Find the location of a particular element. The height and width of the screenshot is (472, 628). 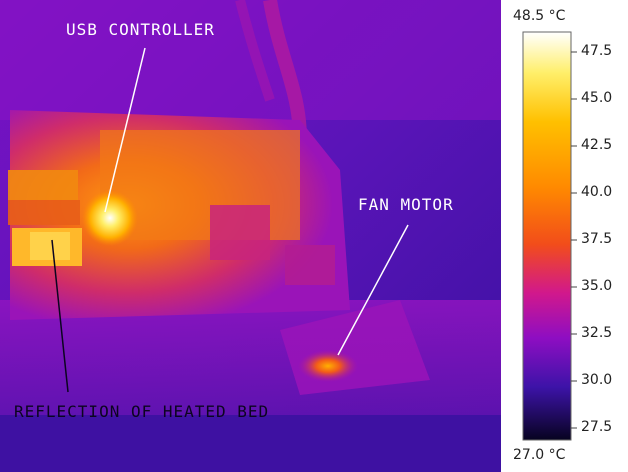

scale-tick-label: 37.5 is located at coordinates (597, 239).